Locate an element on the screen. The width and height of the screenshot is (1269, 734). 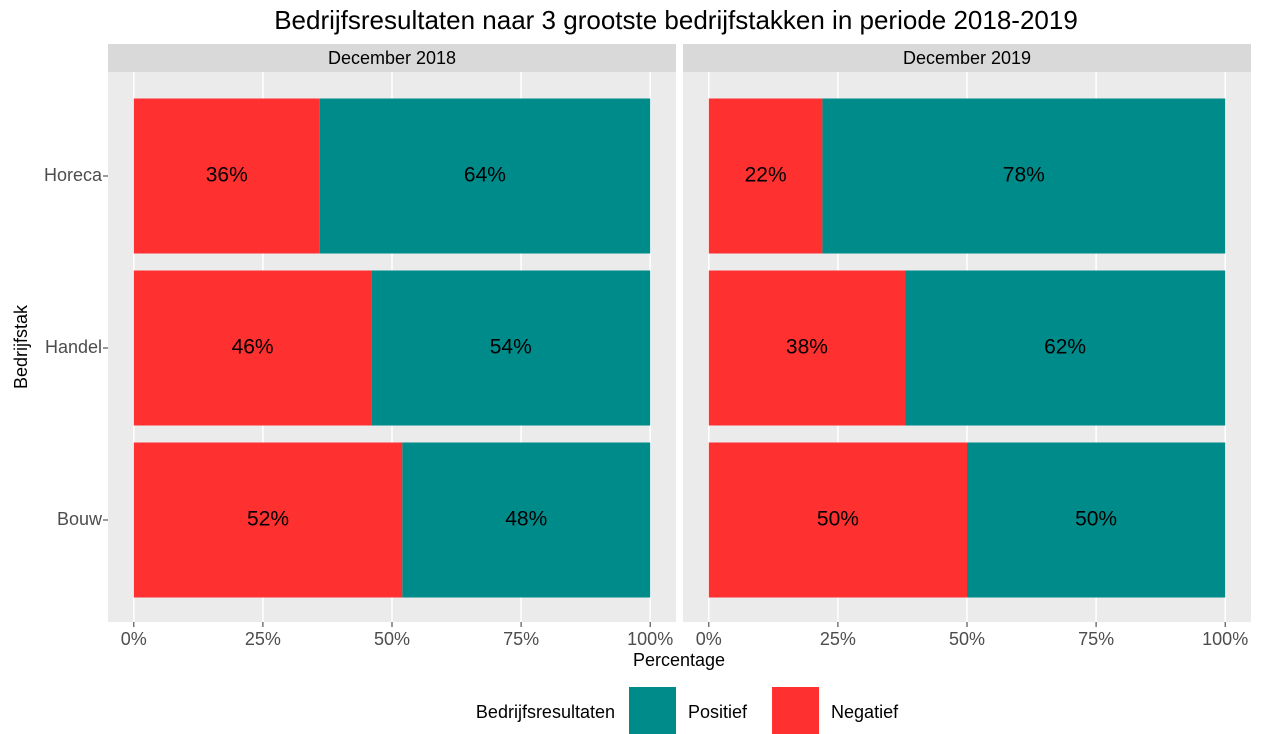
data-label: 52% is located at coordinates (268, 519).